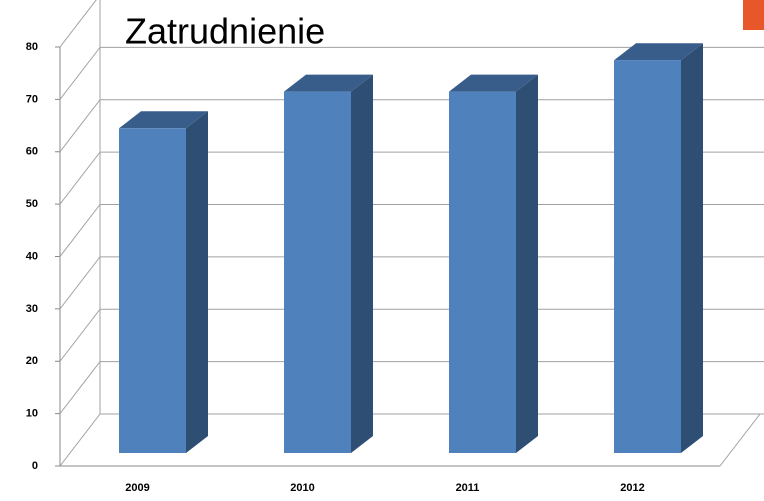  Describe the element at coordinates (468, 488) in the screenshot. I see `x-tick-label: 2011` at that location.